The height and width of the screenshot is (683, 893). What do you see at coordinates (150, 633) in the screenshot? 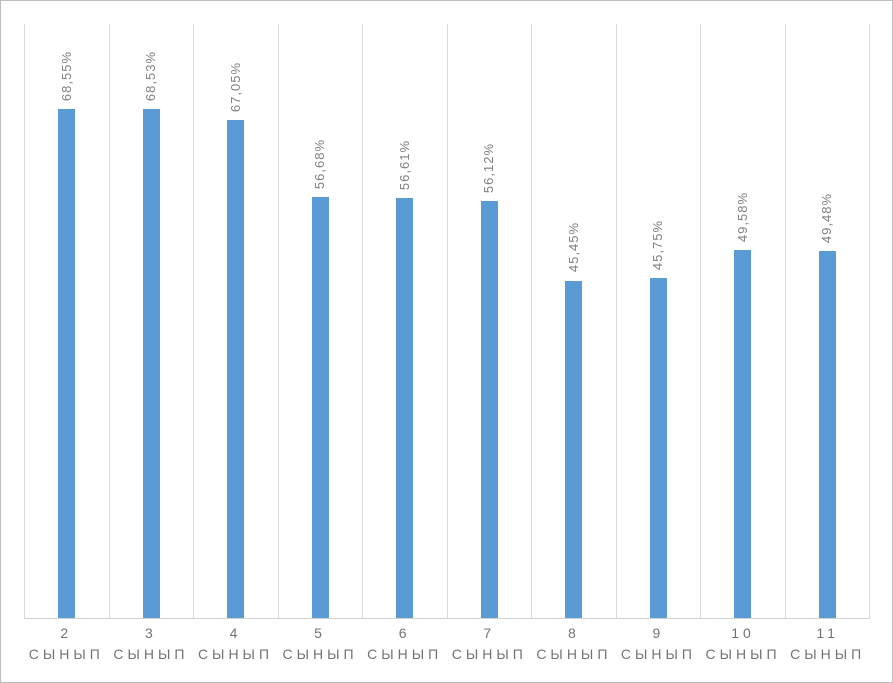
I see `x-tick-number: 3` at bounding box center [150, 633].